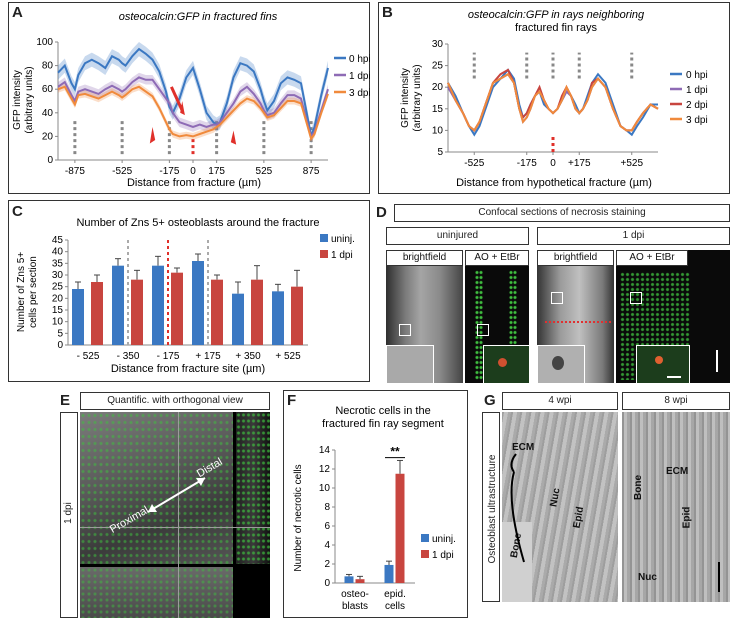 This screenshot has height=620, width=737. Describe the element at coordinates (168, 356) in the screenshot. I see `x-tick-label: - 175` at that location.